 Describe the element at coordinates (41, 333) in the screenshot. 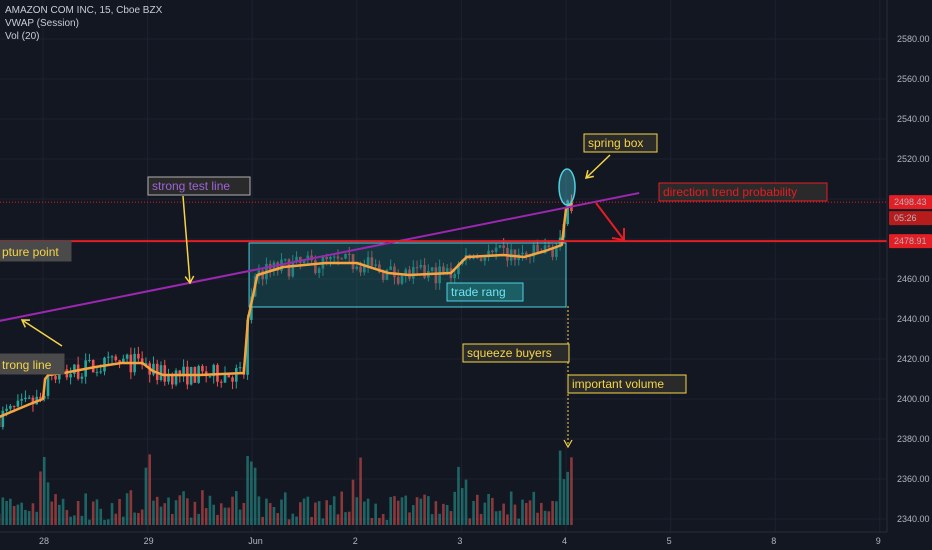

I see `strong-line-arrow` at that location.